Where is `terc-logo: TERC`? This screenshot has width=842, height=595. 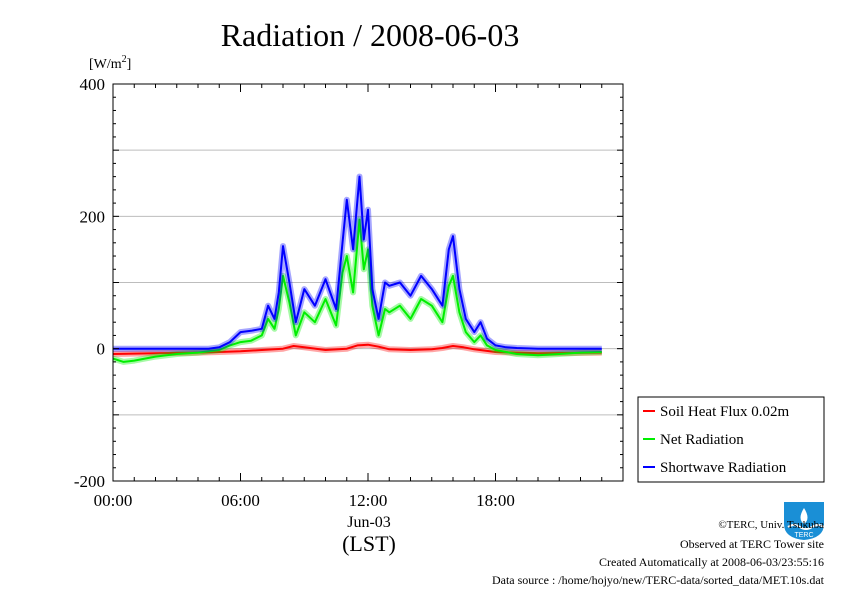
terc-logo: TERC is located at coordinates (804, 521).